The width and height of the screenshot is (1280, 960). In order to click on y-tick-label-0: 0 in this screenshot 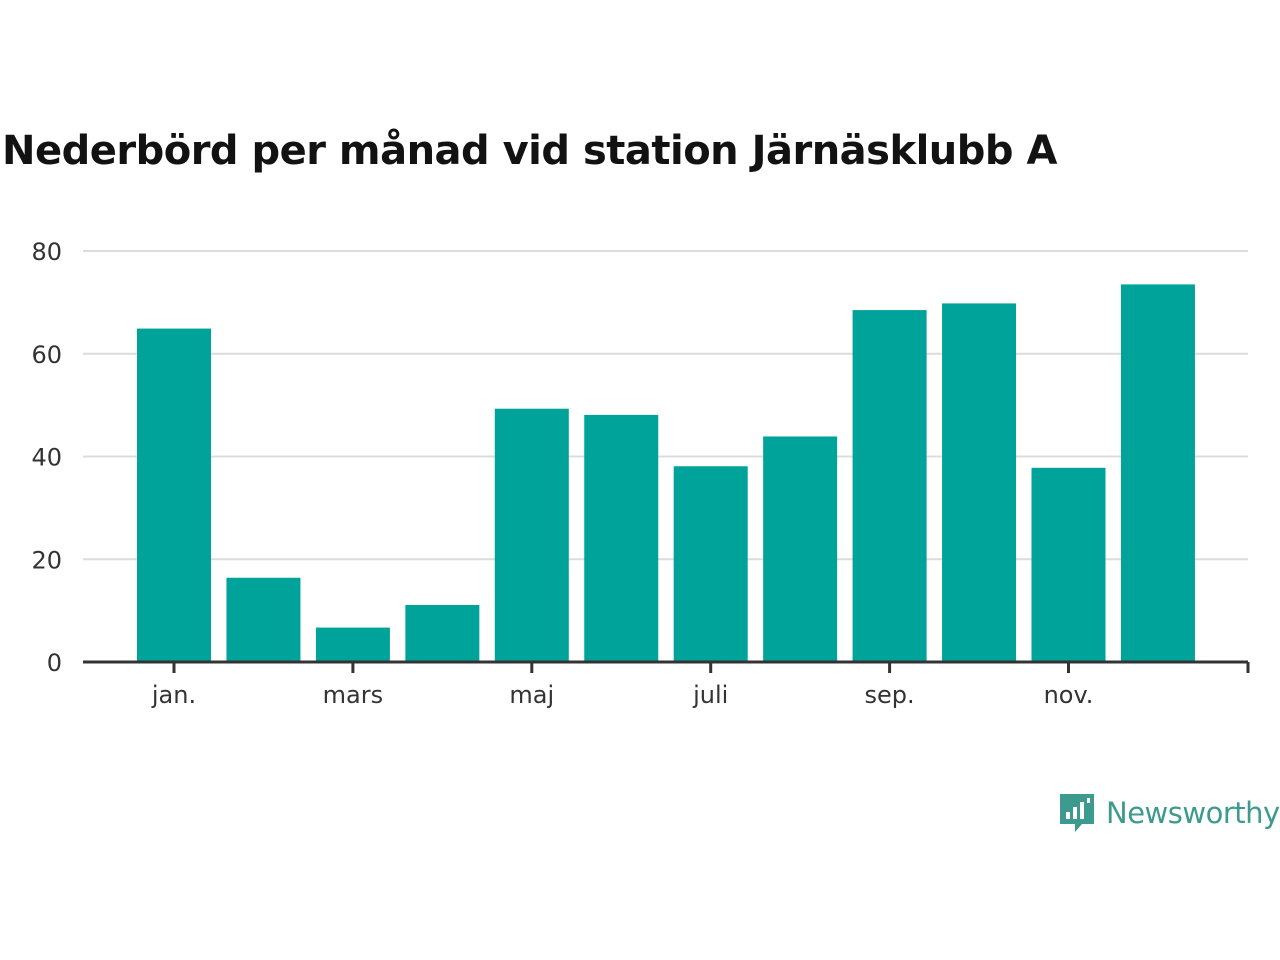, I will do `click(54, 663)`.